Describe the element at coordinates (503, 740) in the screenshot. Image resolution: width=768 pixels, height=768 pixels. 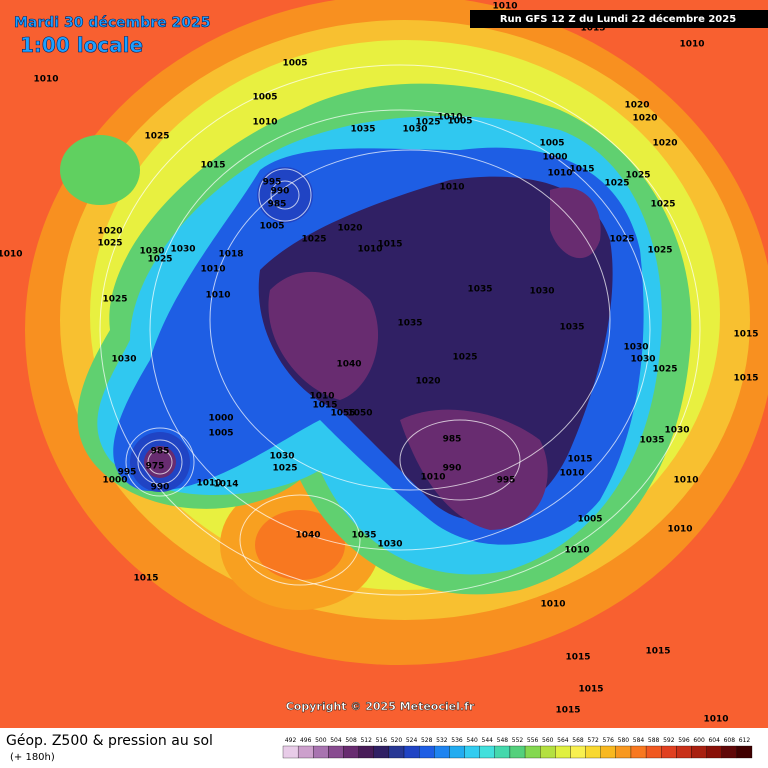
I see `colorbar-label: 548` at that location.